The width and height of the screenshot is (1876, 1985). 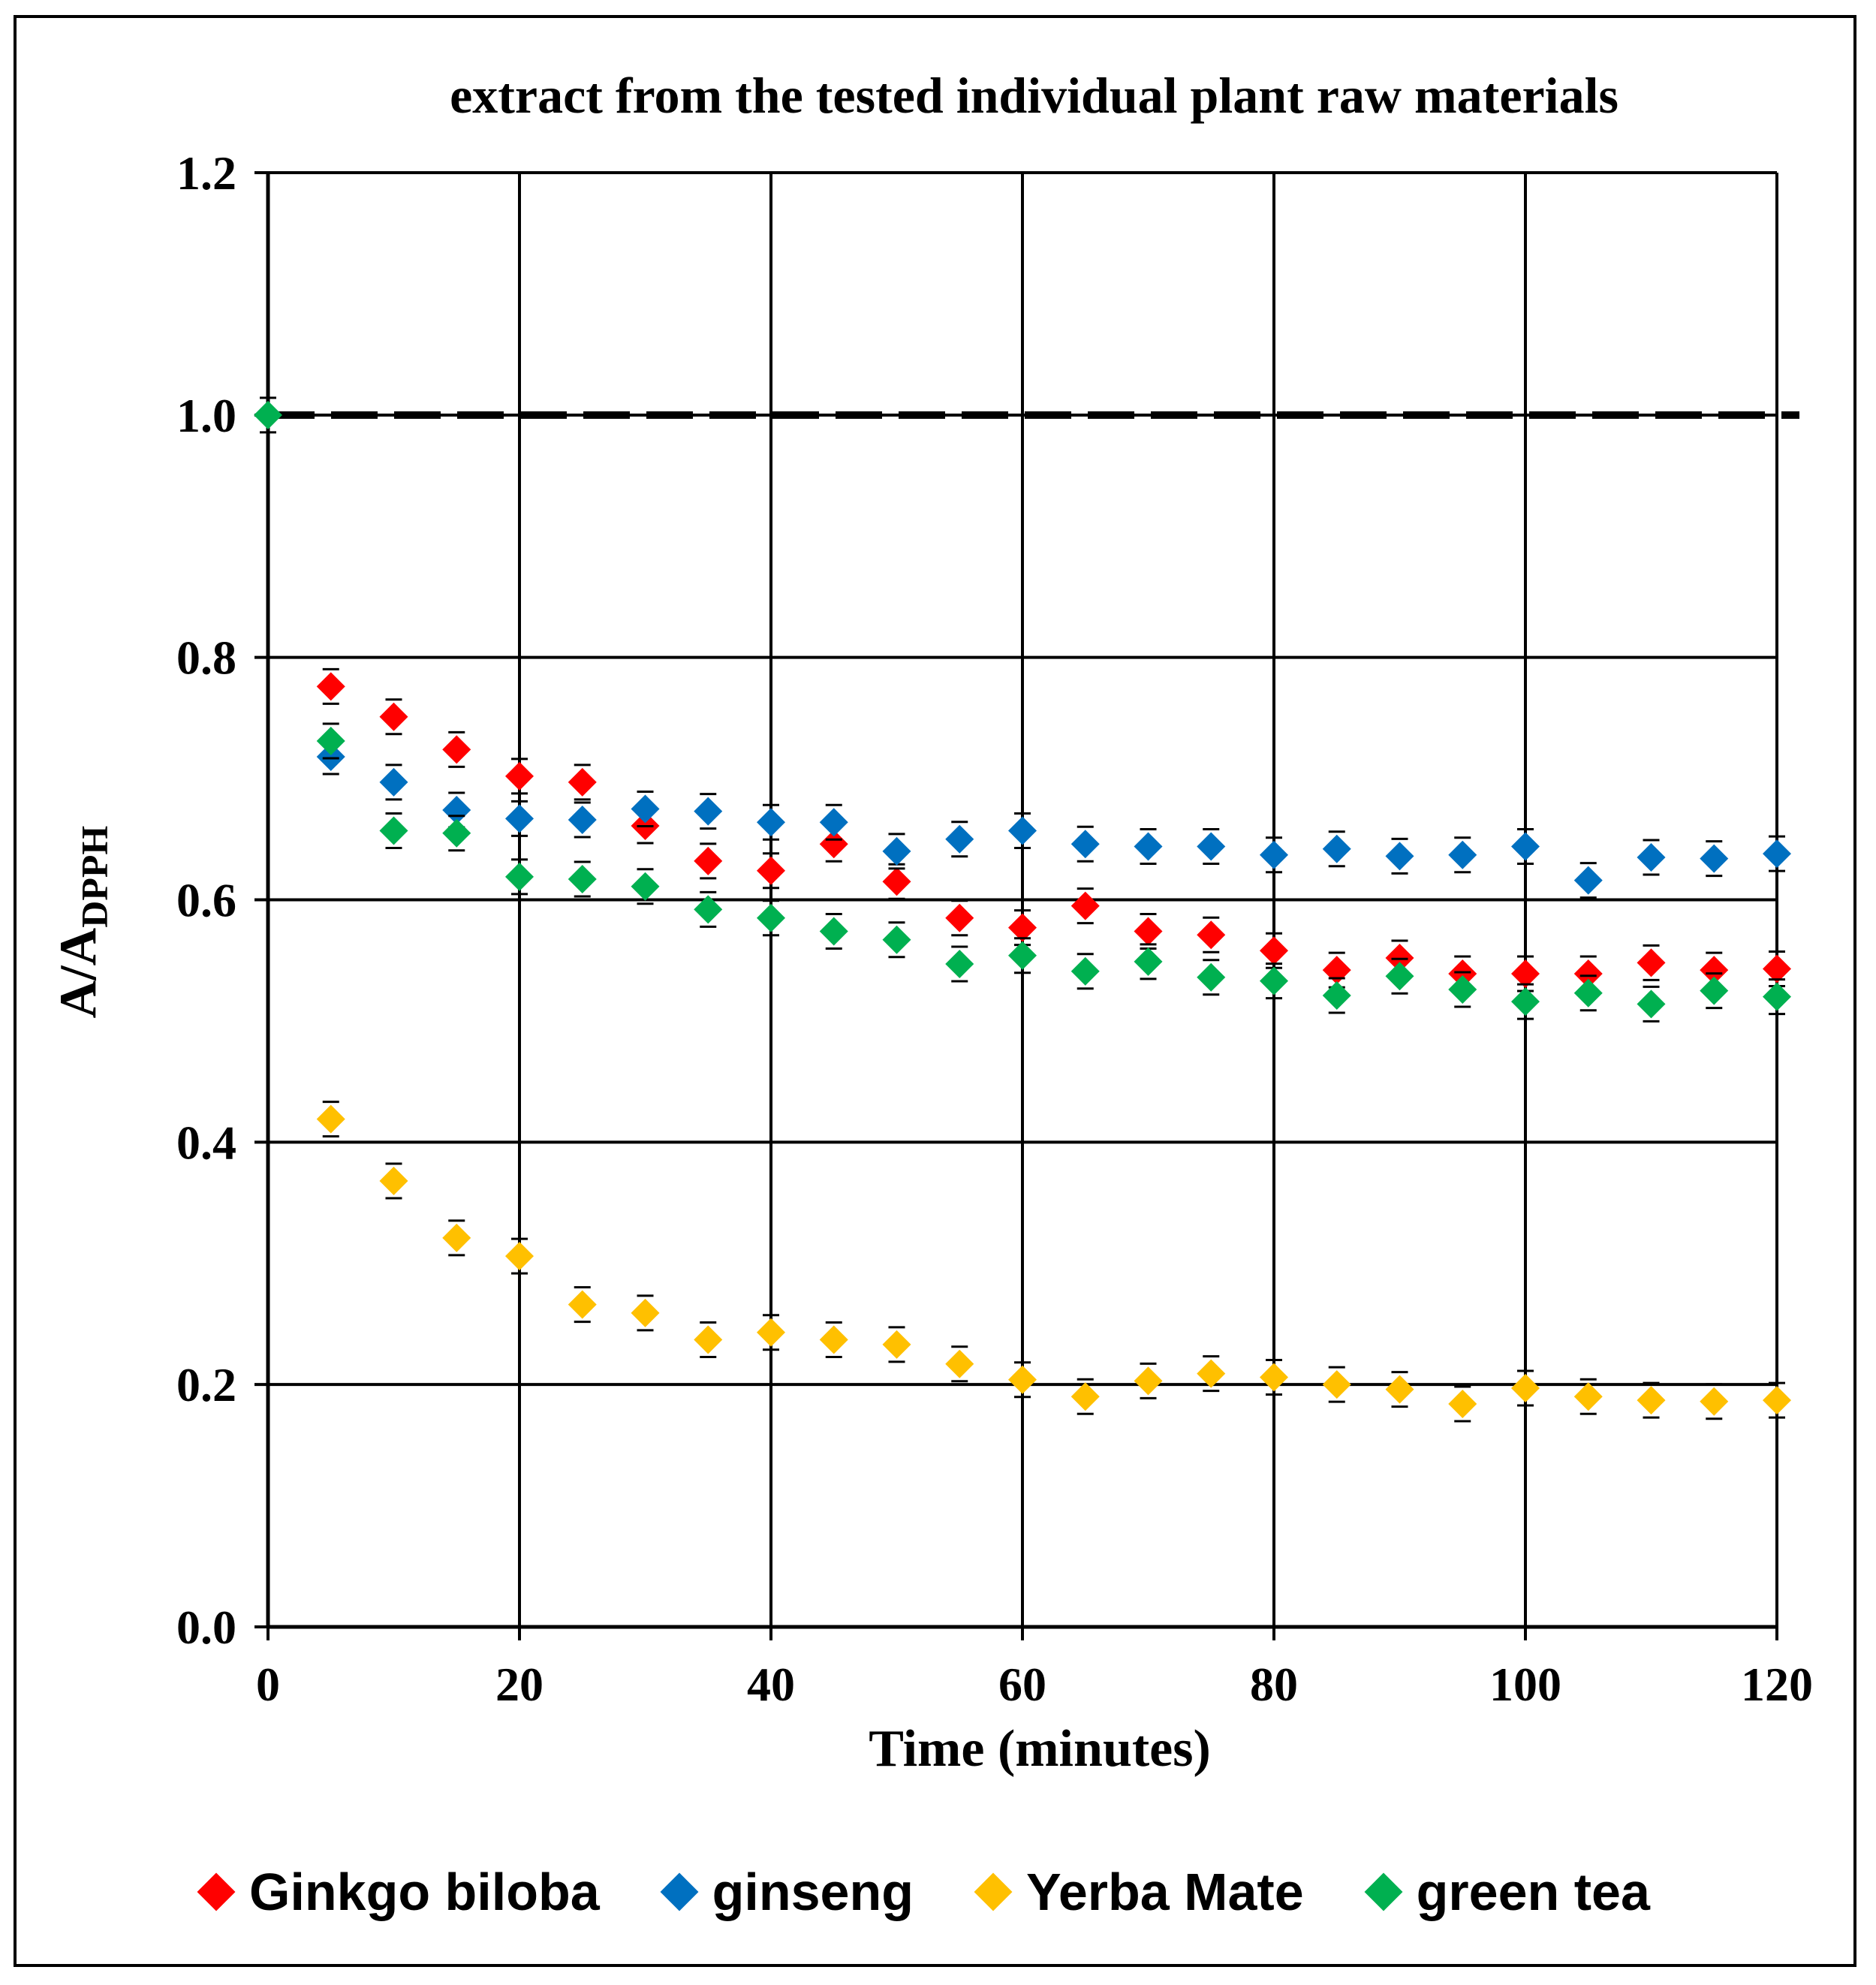 I want to click on x-tick-label-3: 60, so click(x=1022, y=1684).